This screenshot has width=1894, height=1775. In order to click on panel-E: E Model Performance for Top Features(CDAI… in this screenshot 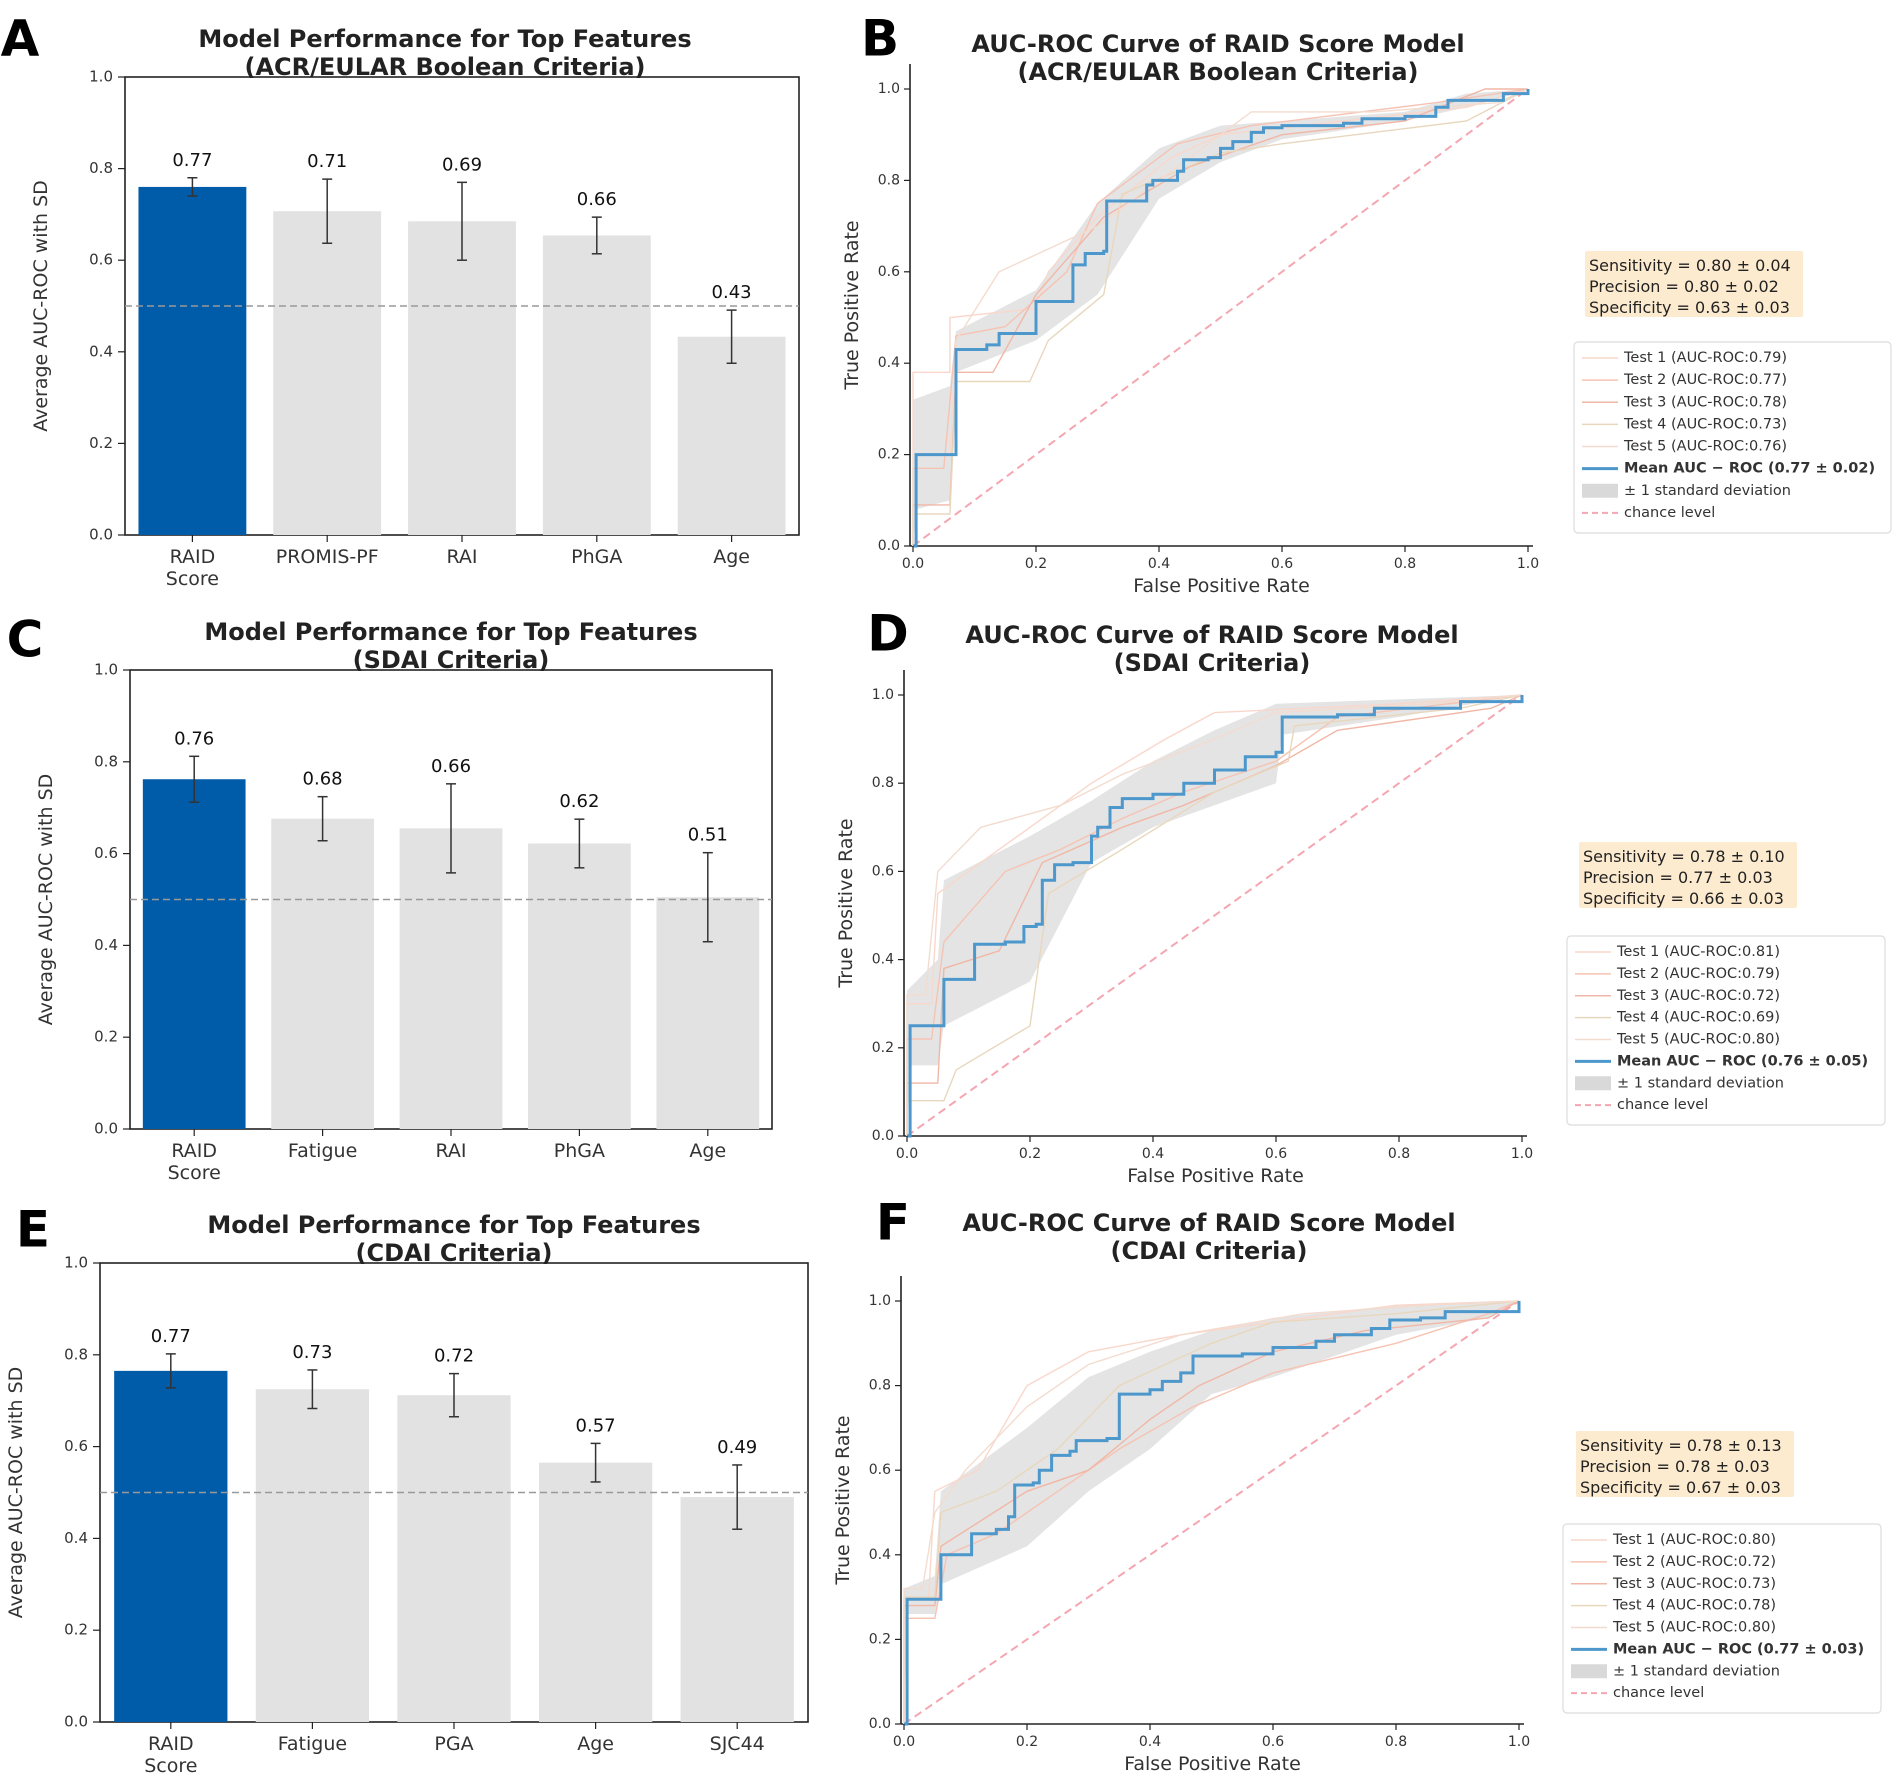, I will do `click(407, 1488)`.